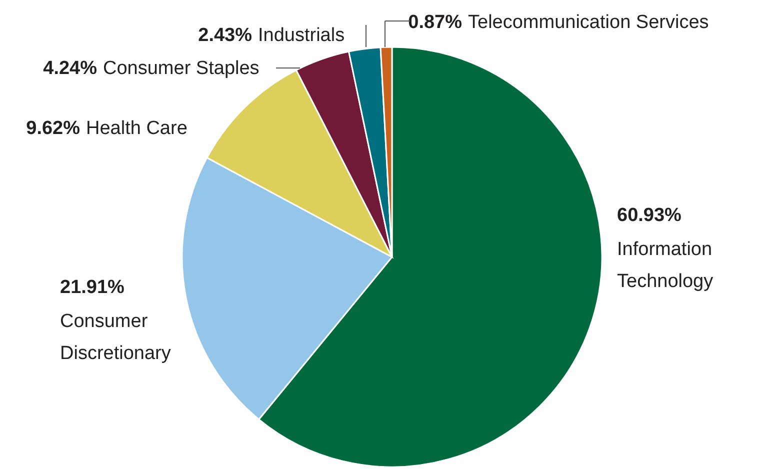 The width and height of the screenshot is (779, 469). I want to click on data-label: 2.43%, so click(225, 35).